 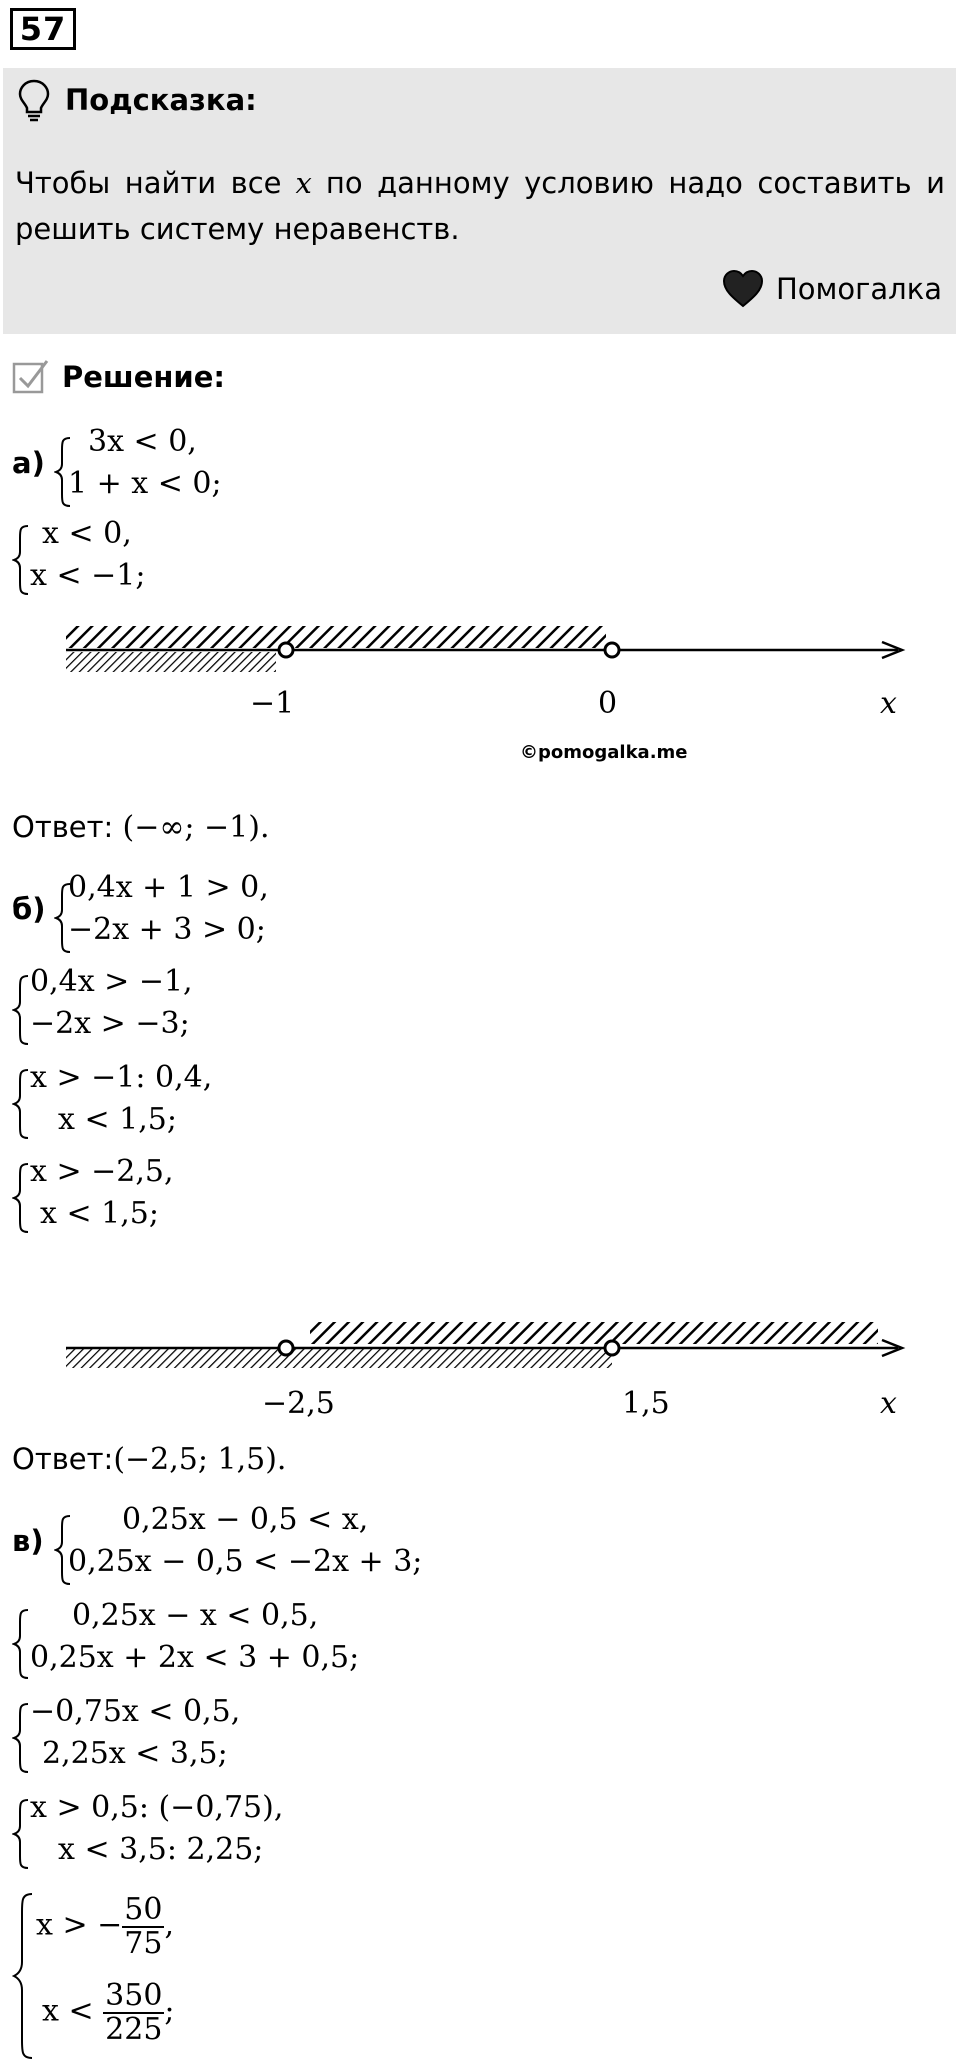 What do you see at coordinates (200, 1459) in the screenshot?
I see `answer-value: (−2,5; 1,5).` at bounding box center [200, 1459].